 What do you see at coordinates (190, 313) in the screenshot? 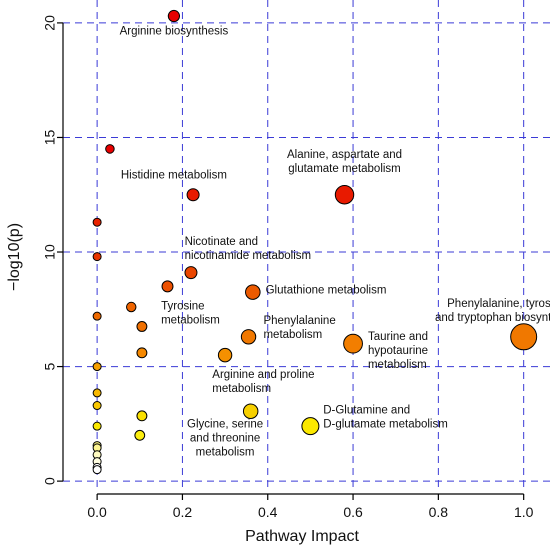
I see `point-annotation: Tyrosine metabolism` at bounding box center [190, 313].